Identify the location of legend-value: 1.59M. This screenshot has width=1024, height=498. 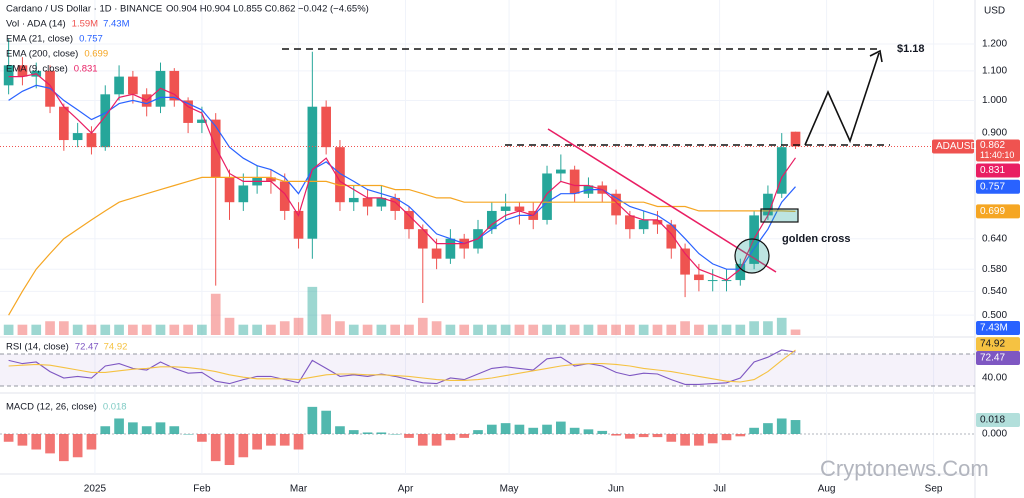
(85, 24).